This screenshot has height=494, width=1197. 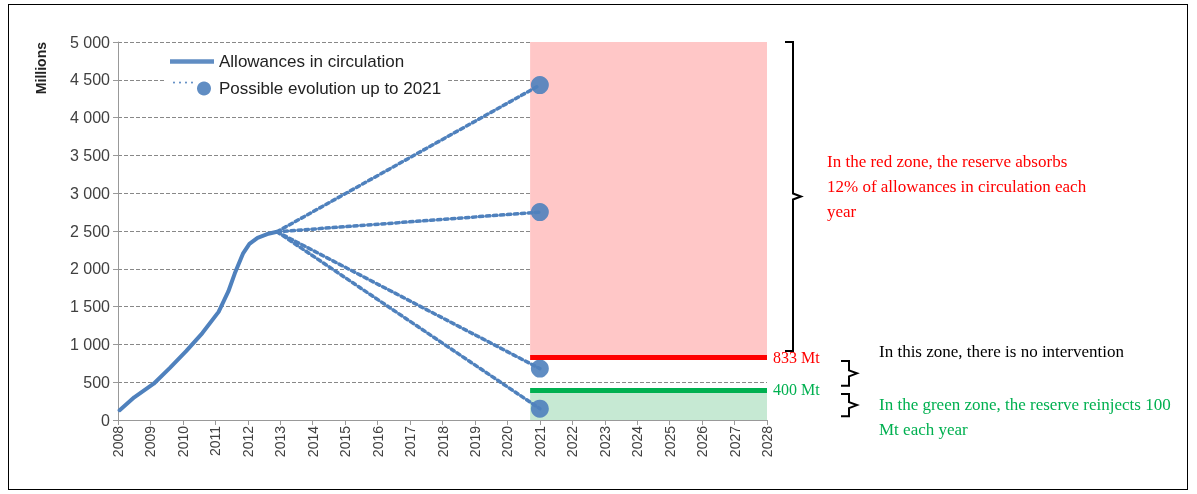 I want to click on x-tick-label: 2019, so click(x=474, y=441).